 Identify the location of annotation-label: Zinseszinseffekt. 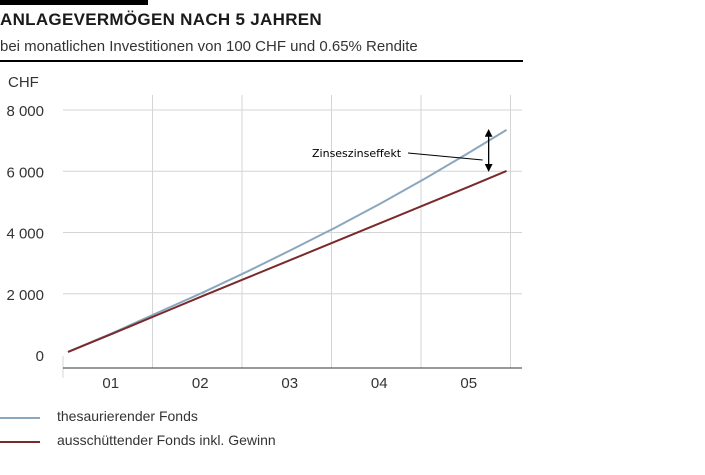
(357, 153).